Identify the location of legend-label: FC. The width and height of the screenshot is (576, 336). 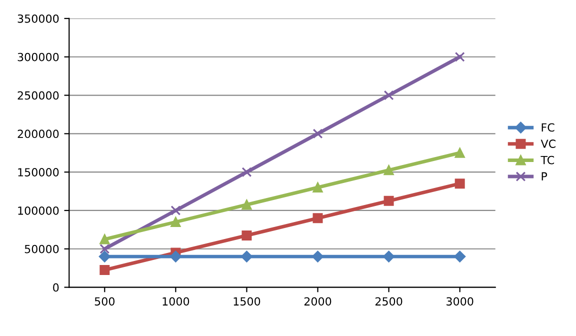
(548, 127).